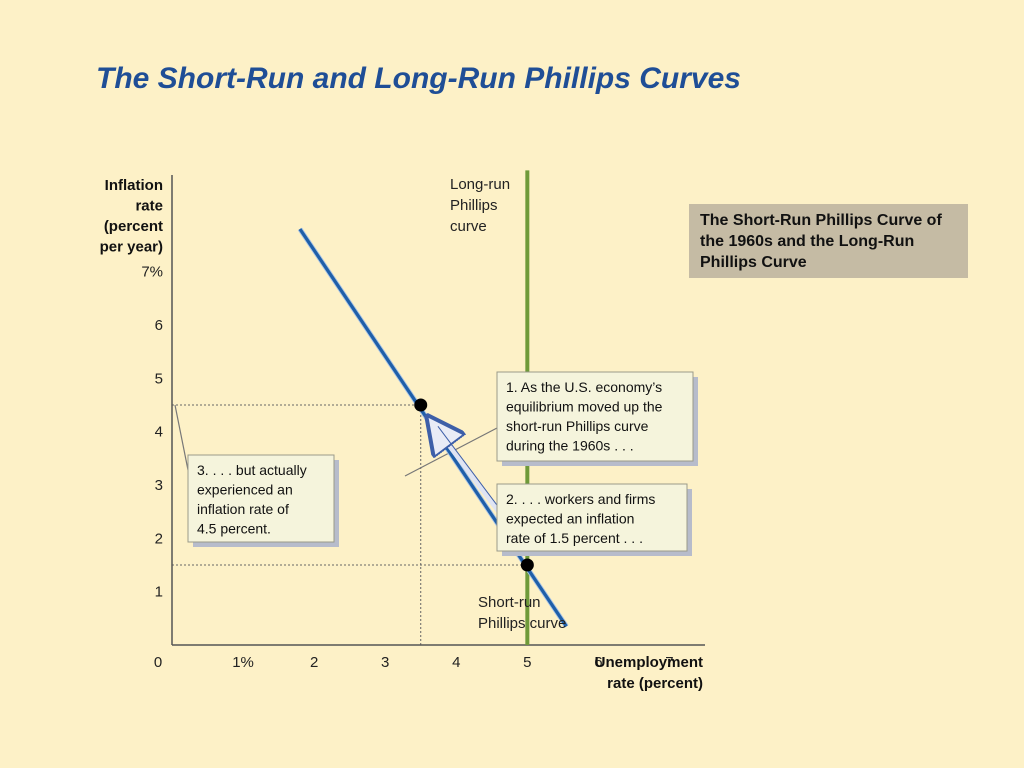 This screenshot has height=768, width=1024. Describe the element at coordinates (584, 387) in the screenshot. I see `annotation-text-line: 1. As the U.S. economy’s` at that location.